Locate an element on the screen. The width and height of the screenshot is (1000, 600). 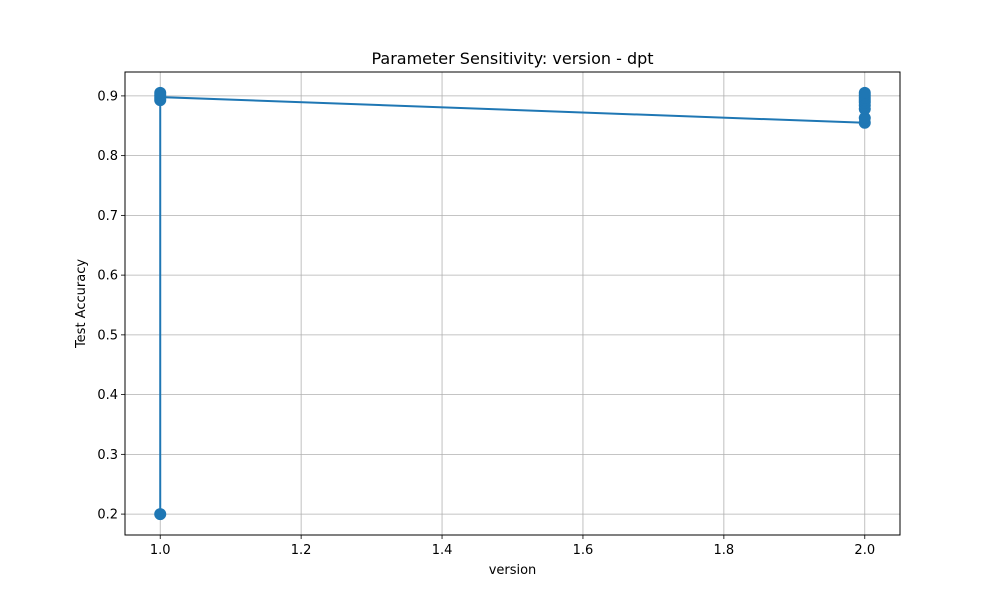
y-axis-label: Test Accuracy is located at coordinates (81, 304).